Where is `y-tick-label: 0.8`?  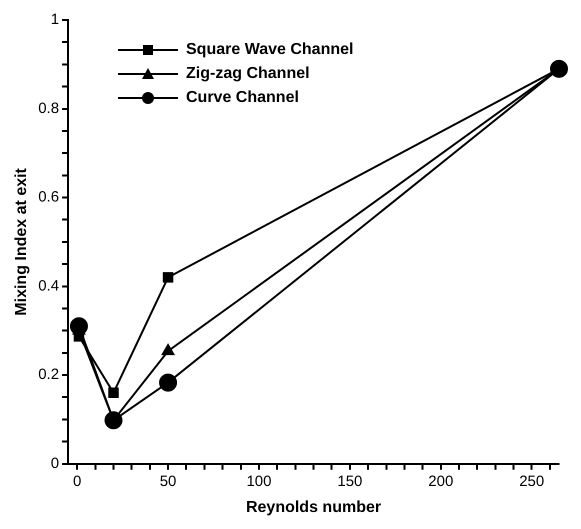
y-tick-label: 0.8 is located at coordinates (49, 108).